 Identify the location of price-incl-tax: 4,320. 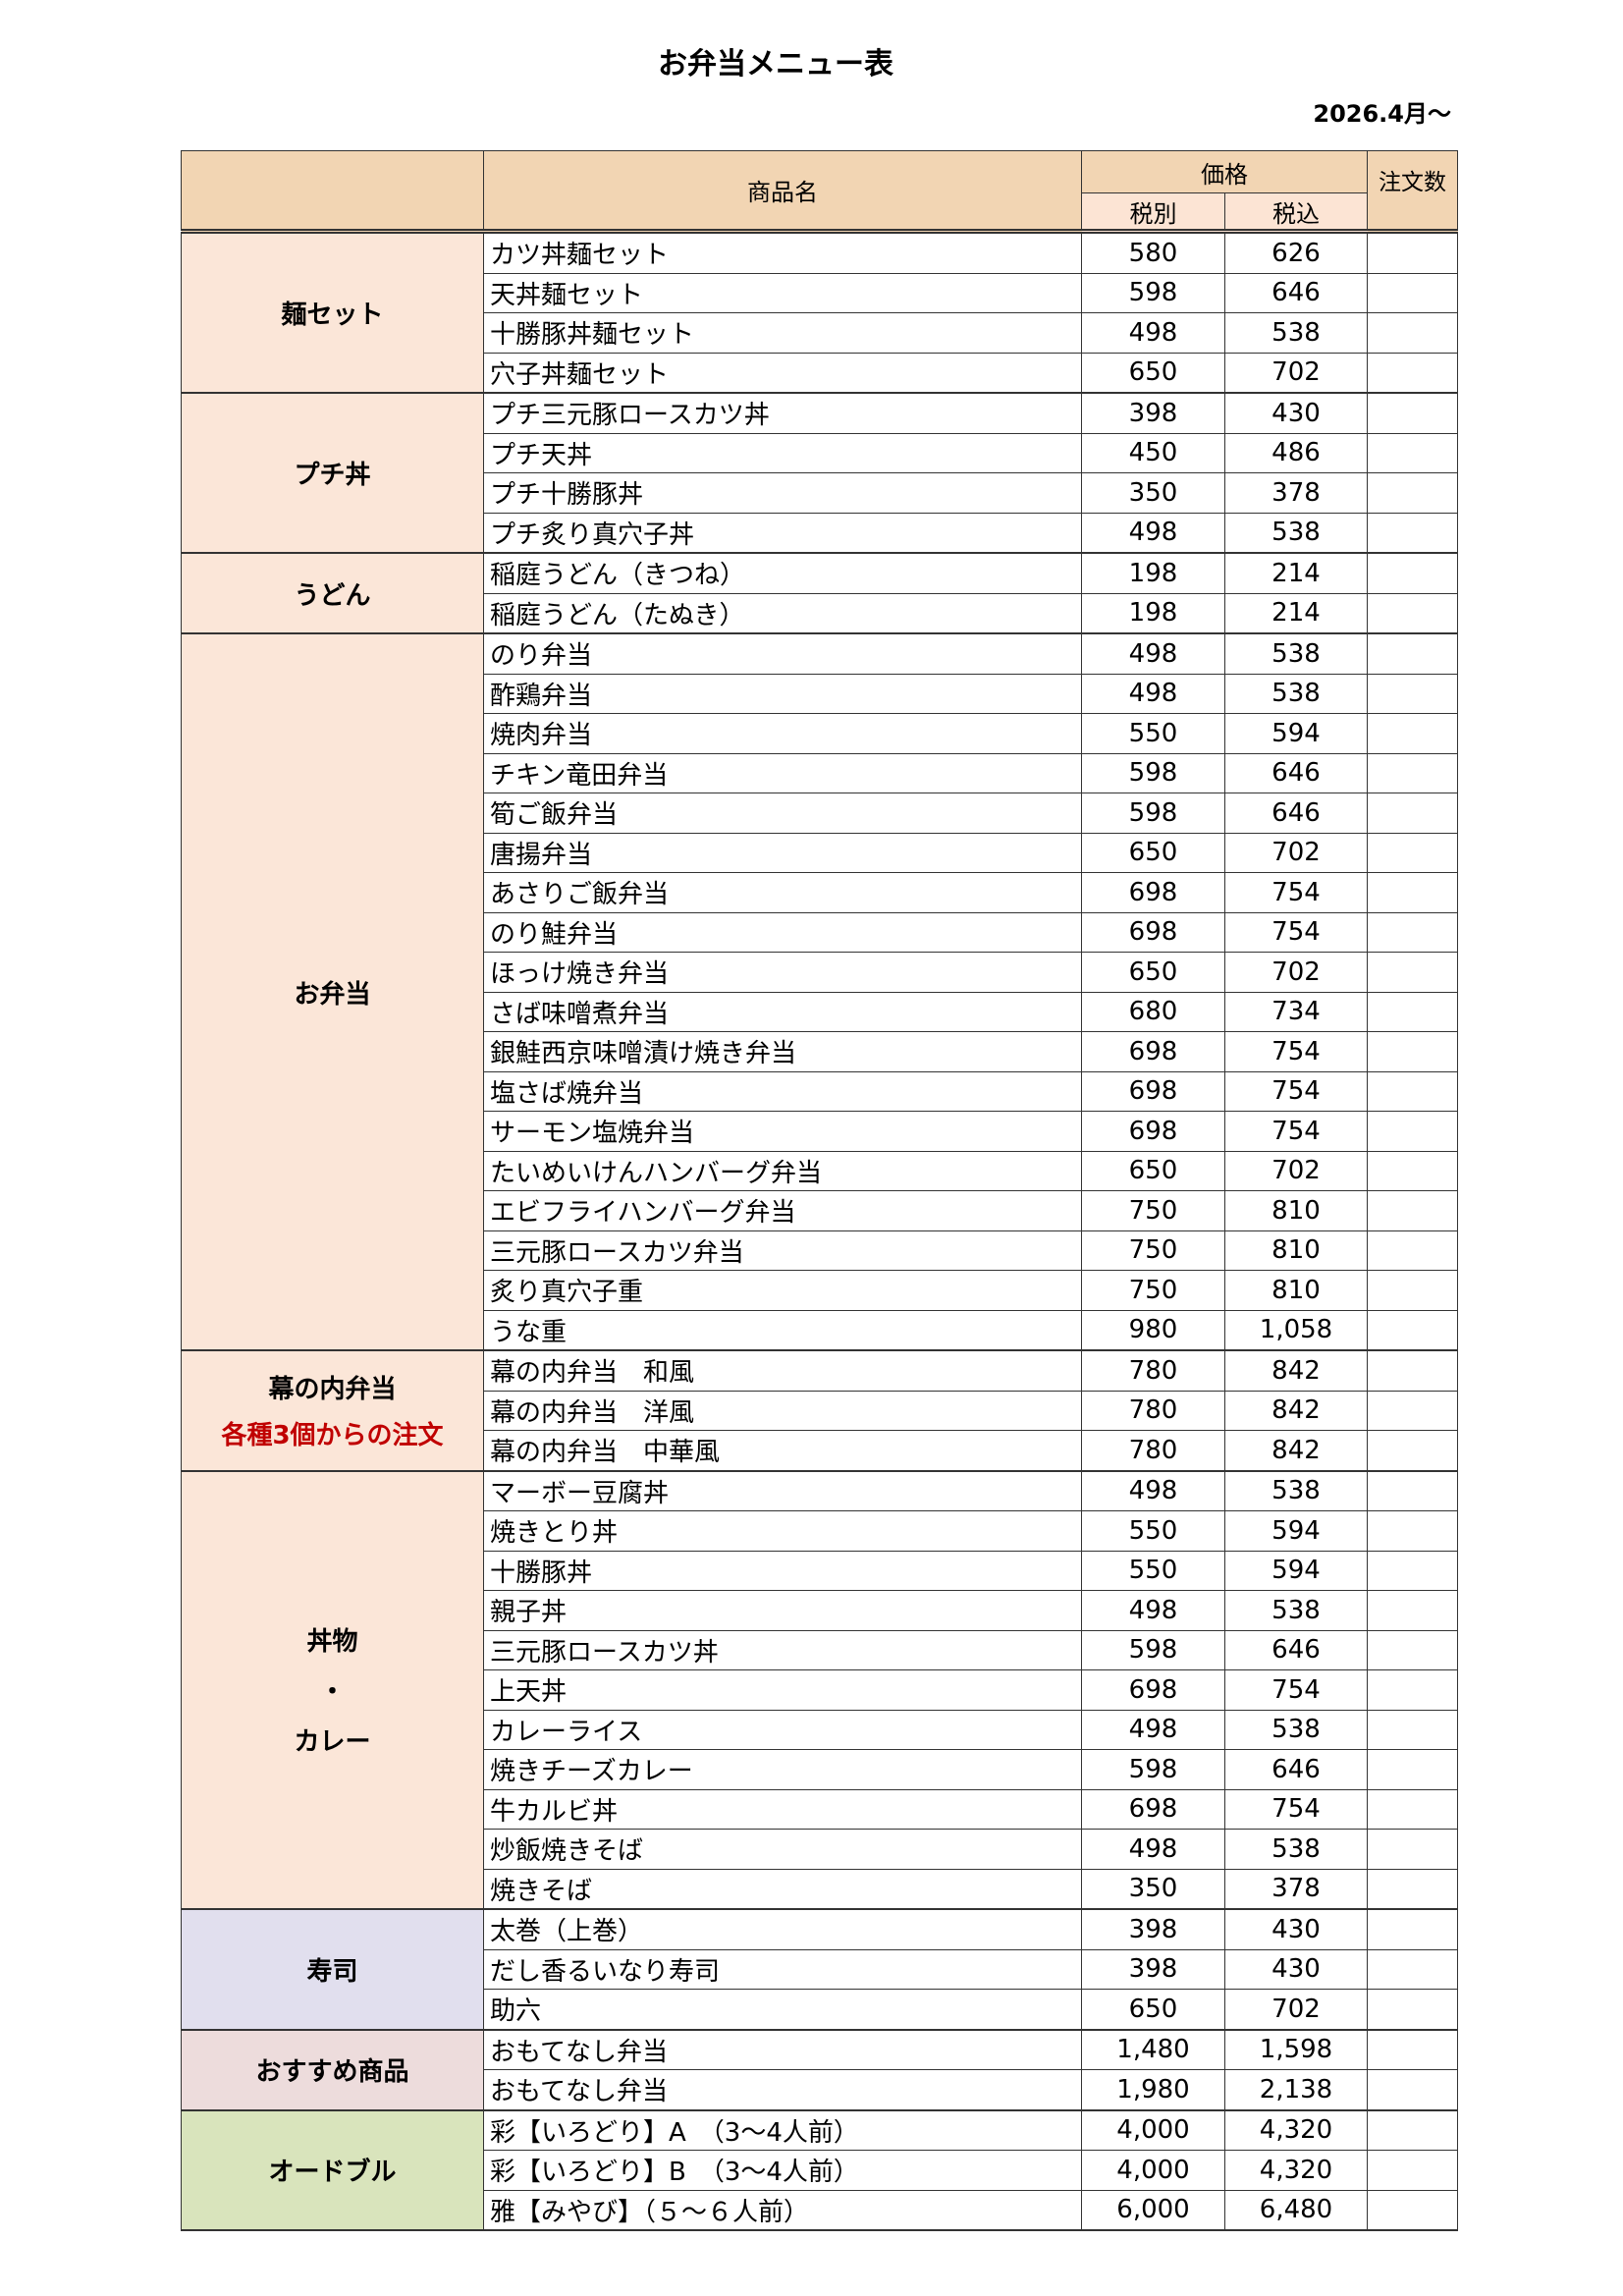
(1296, 2170).